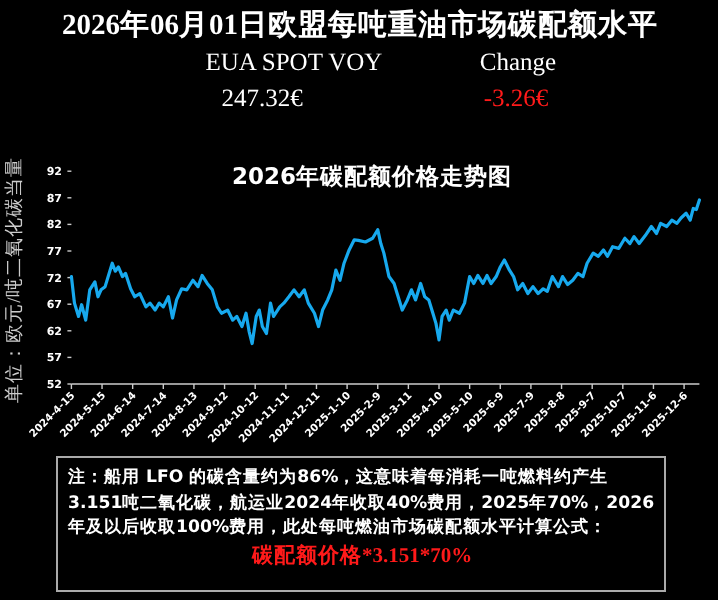 This screenshot has width=718, height=600. What do you see at coordinates (263, 98) in the screenshot?
I see `text: 247.32€` at bounding box center [263, 98].